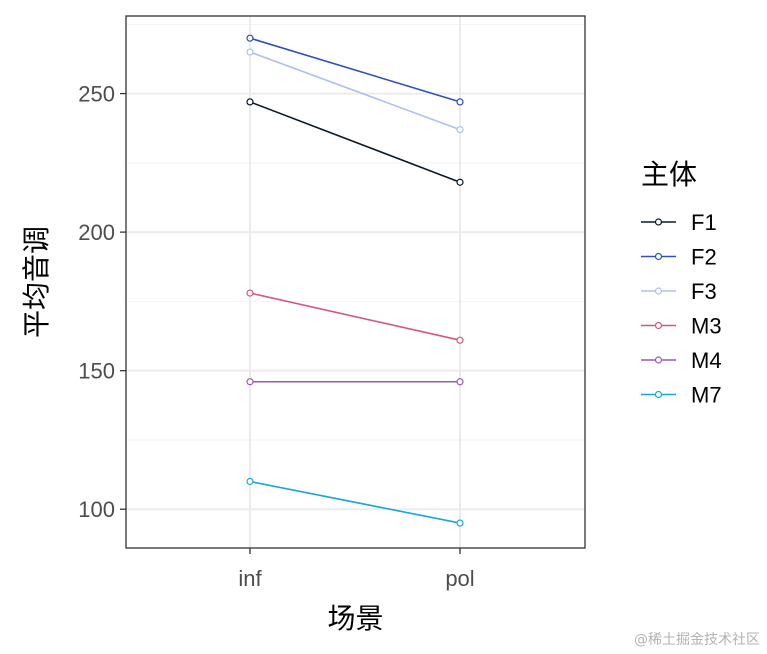  What do you see at coordinates (355, 618) in the screenshot?
I see `x-axis-title: 场景` at bounding box center [355, 618].